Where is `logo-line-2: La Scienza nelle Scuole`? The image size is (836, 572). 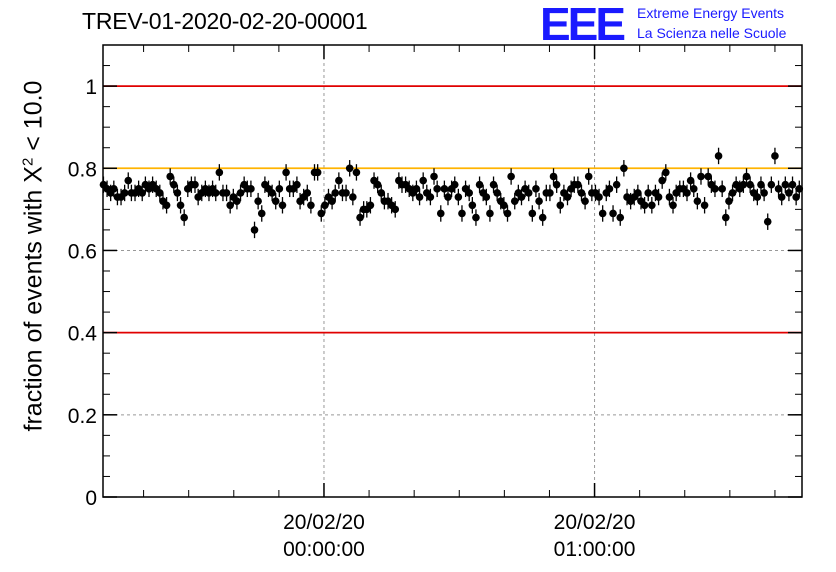
logo-line-2: La Scienza nelle Scuole is located at coordinates (712, 33).